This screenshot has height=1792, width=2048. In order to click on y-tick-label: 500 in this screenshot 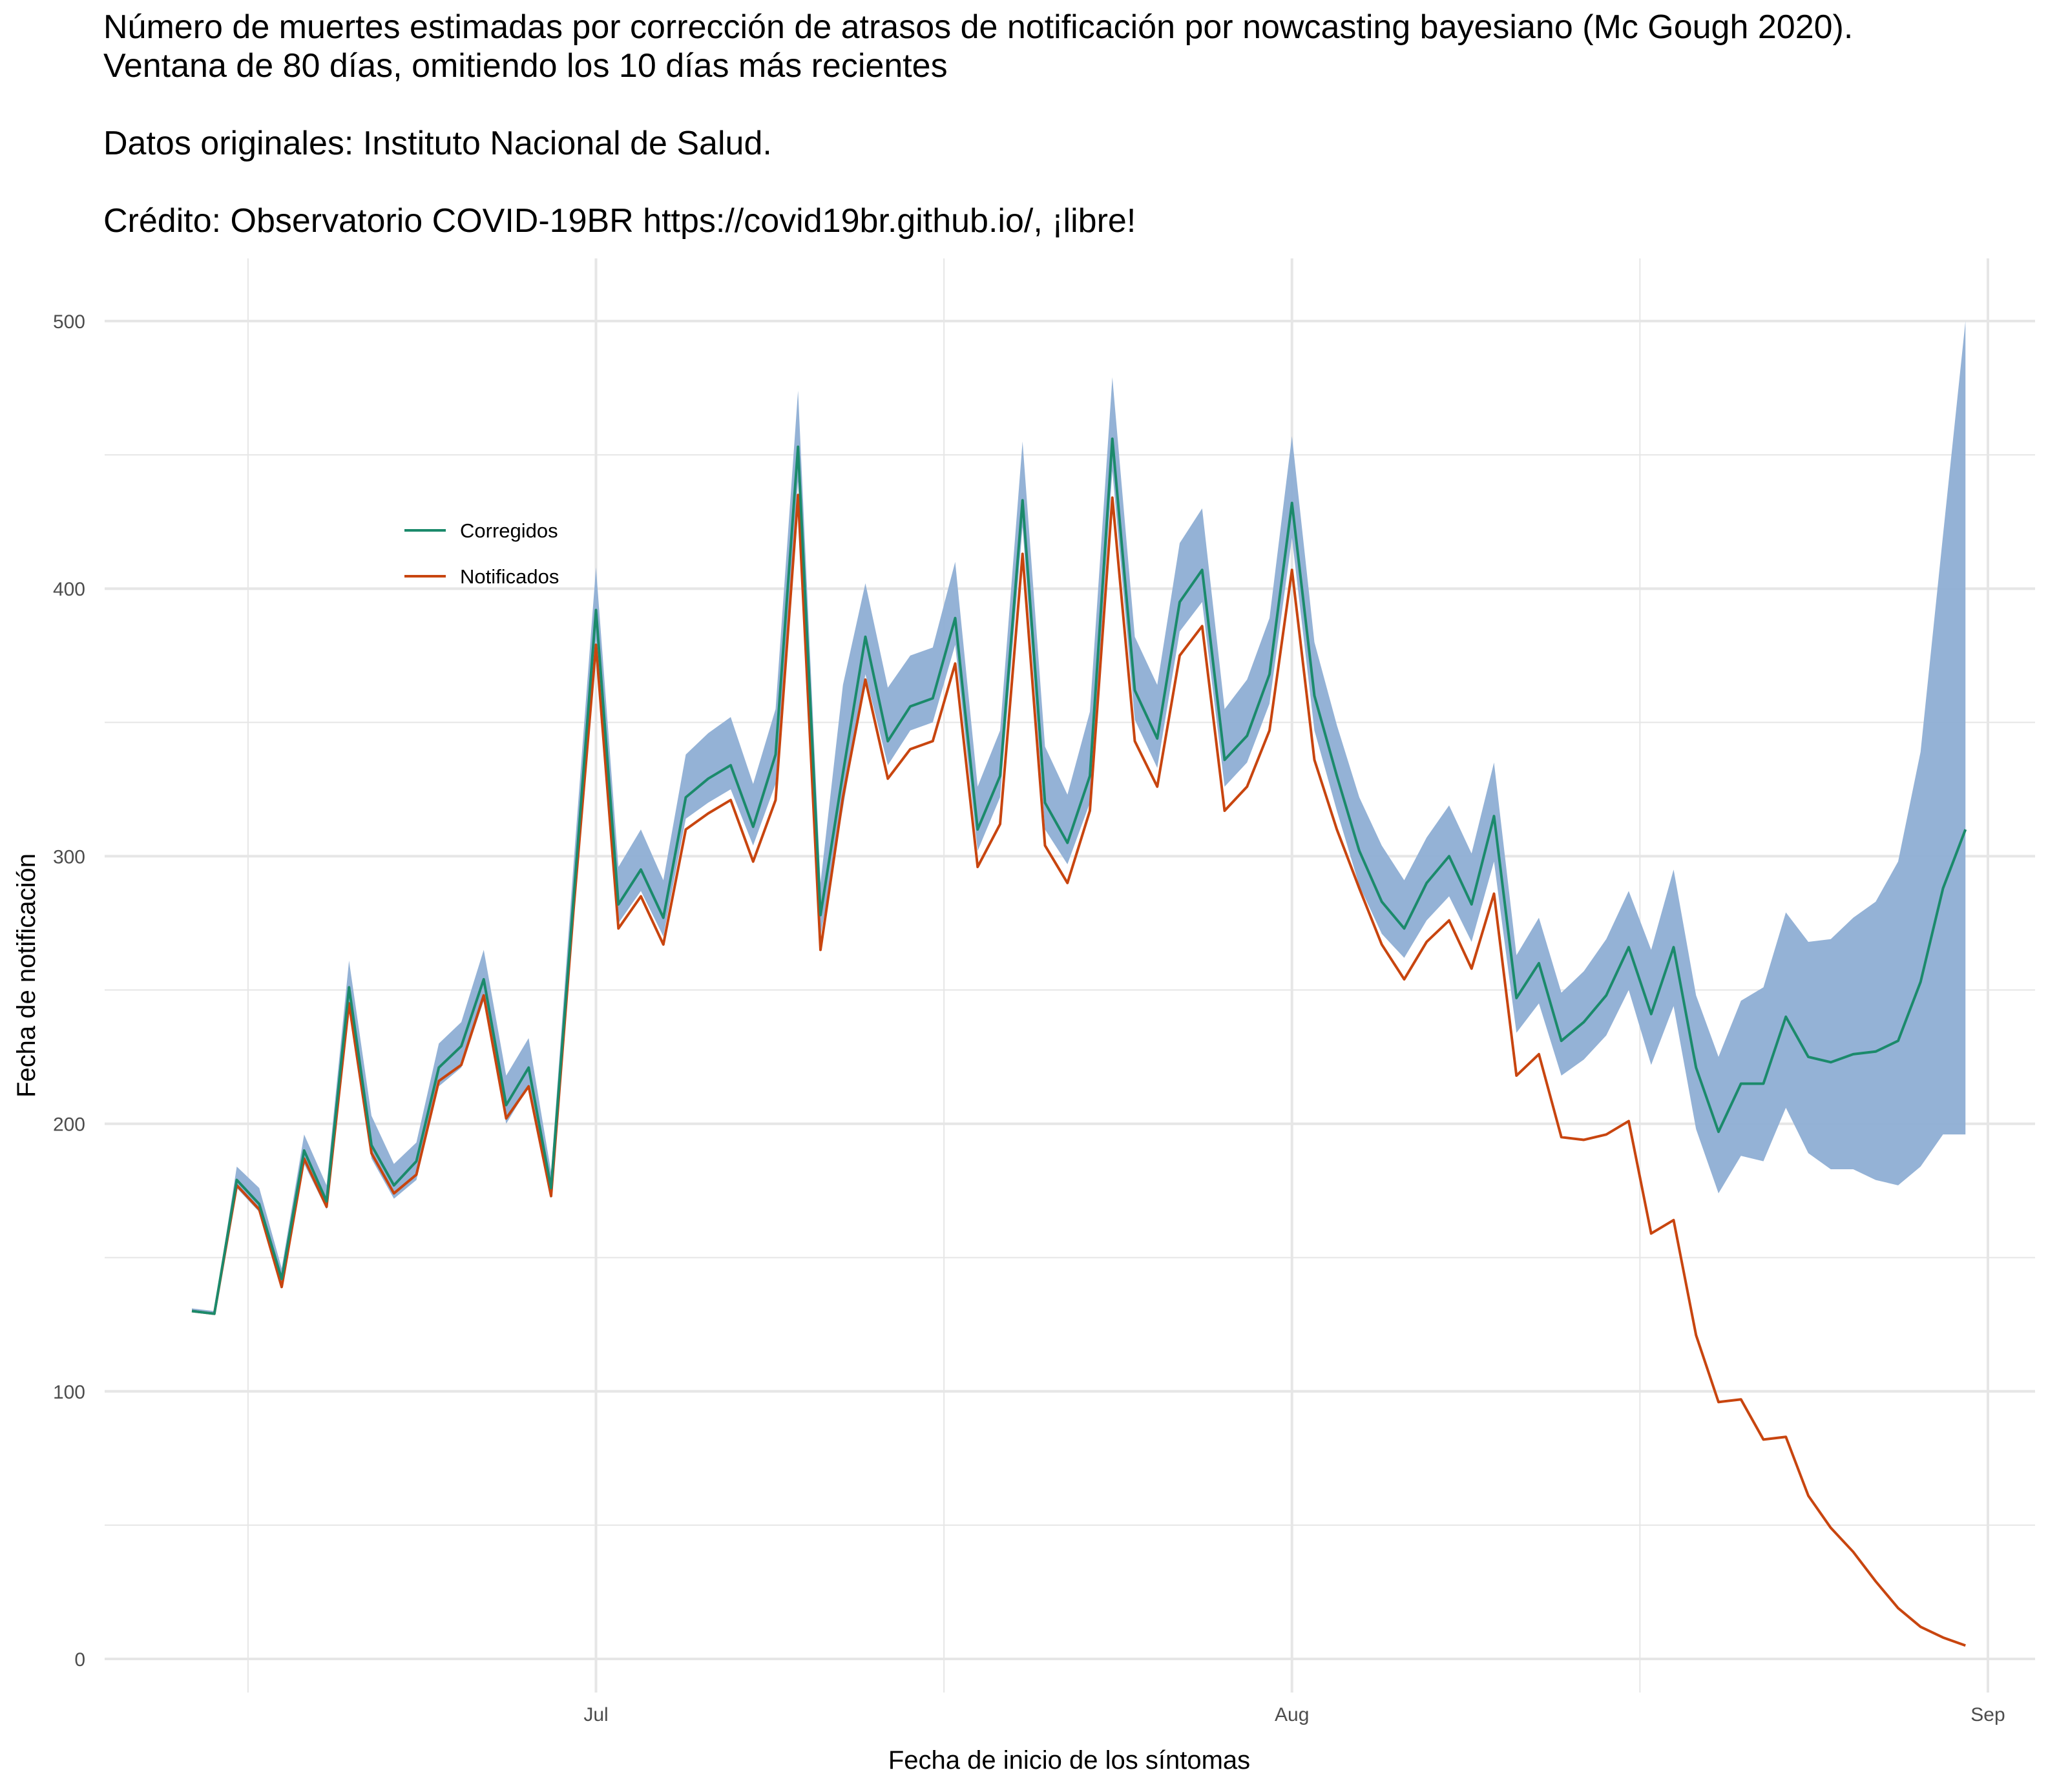, I will do `click(69, 322)`.